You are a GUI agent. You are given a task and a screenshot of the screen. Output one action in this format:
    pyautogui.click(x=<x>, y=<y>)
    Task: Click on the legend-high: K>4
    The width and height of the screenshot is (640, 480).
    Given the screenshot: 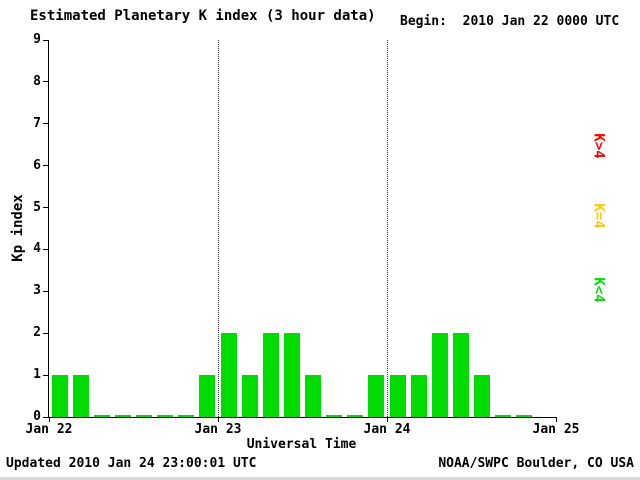 What is the action you would take?
    pyautogui.click(x=599, y=146)
    